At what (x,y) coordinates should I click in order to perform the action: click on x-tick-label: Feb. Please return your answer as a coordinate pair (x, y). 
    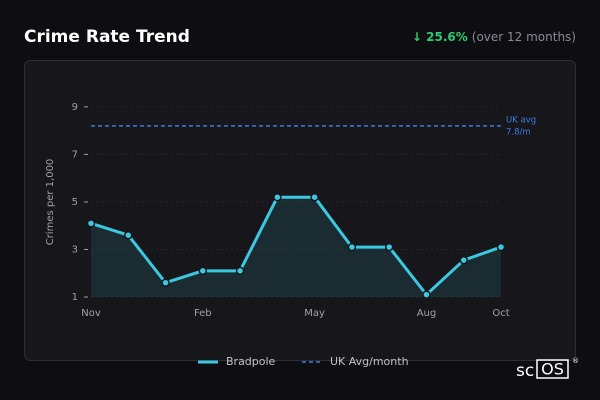
    Looking at the image, I should click on (203, 313).